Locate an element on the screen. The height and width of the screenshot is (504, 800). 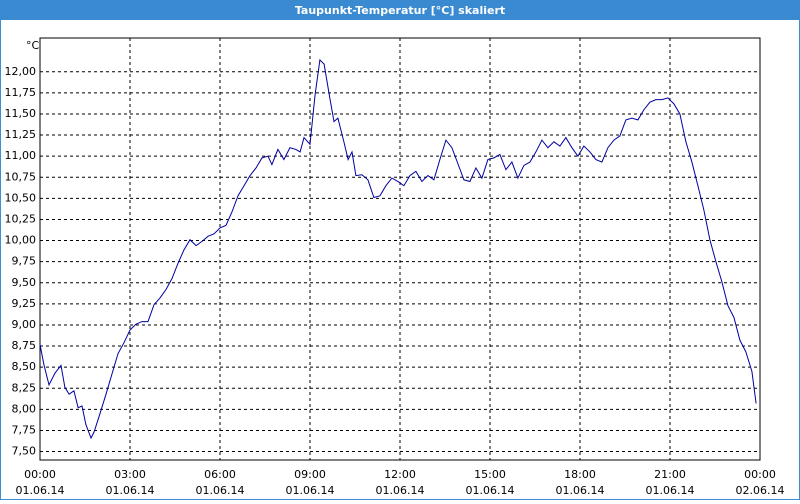
y-tick-label: 11,25 is located at coordinates (21, 134).